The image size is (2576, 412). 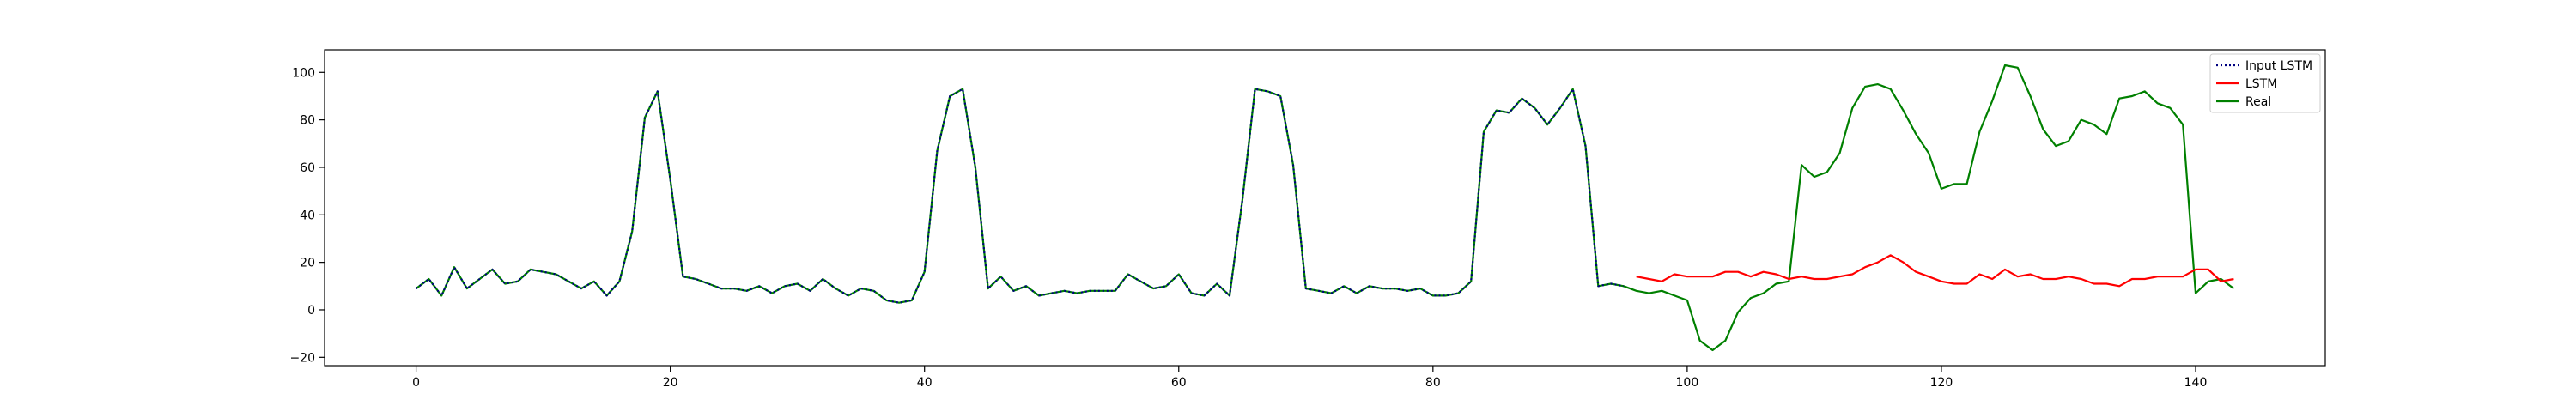 What do you see at coordinates (307, 263) in the screenshot?
I see `y-tick-label: 20` at bounding box center [307, 263].